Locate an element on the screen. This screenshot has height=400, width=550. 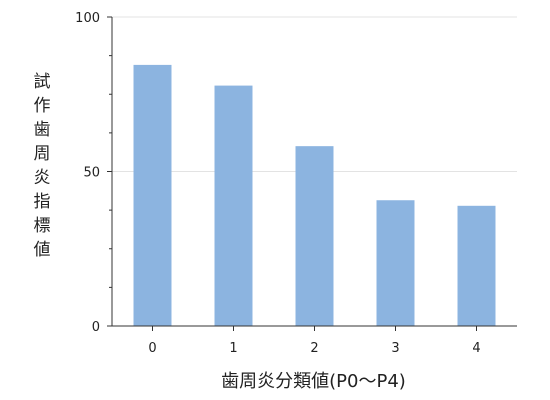
x-tick-label: 2 is located at coordinates (314, 348).